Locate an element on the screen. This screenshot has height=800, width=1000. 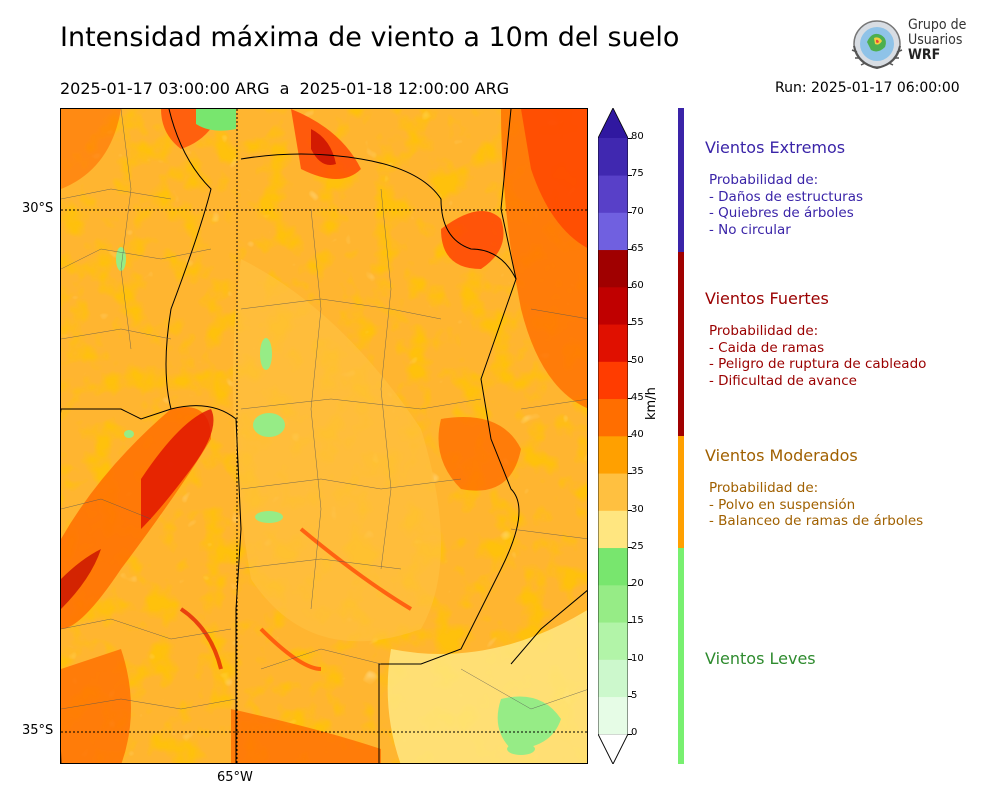
light-winds-title: Vientos Leves is located at coordinates (760, 658).